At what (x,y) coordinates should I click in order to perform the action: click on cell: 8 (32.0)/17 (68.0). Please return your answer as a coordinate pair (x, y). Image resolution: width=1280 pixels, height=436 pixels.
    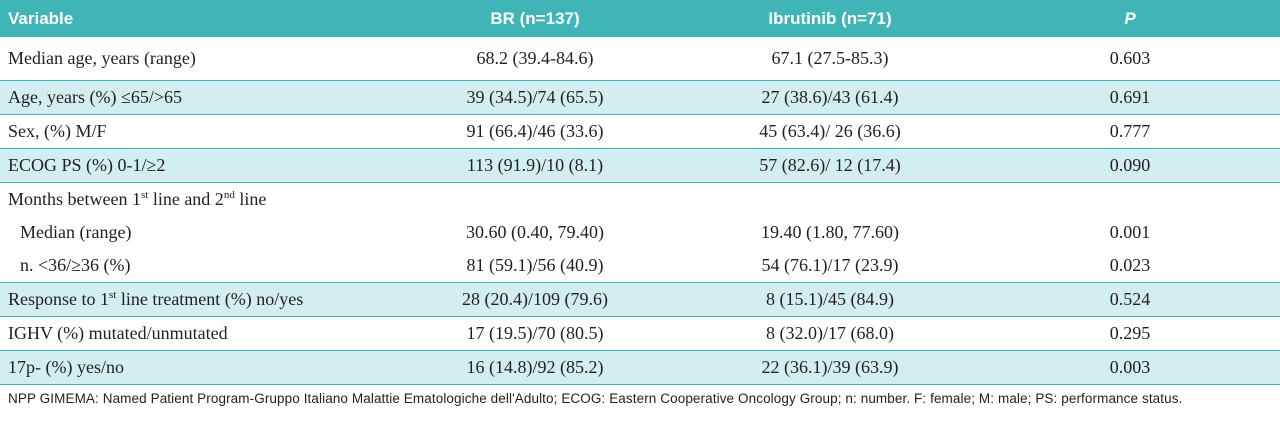
    Looking at the image, I should click on (830, 333).